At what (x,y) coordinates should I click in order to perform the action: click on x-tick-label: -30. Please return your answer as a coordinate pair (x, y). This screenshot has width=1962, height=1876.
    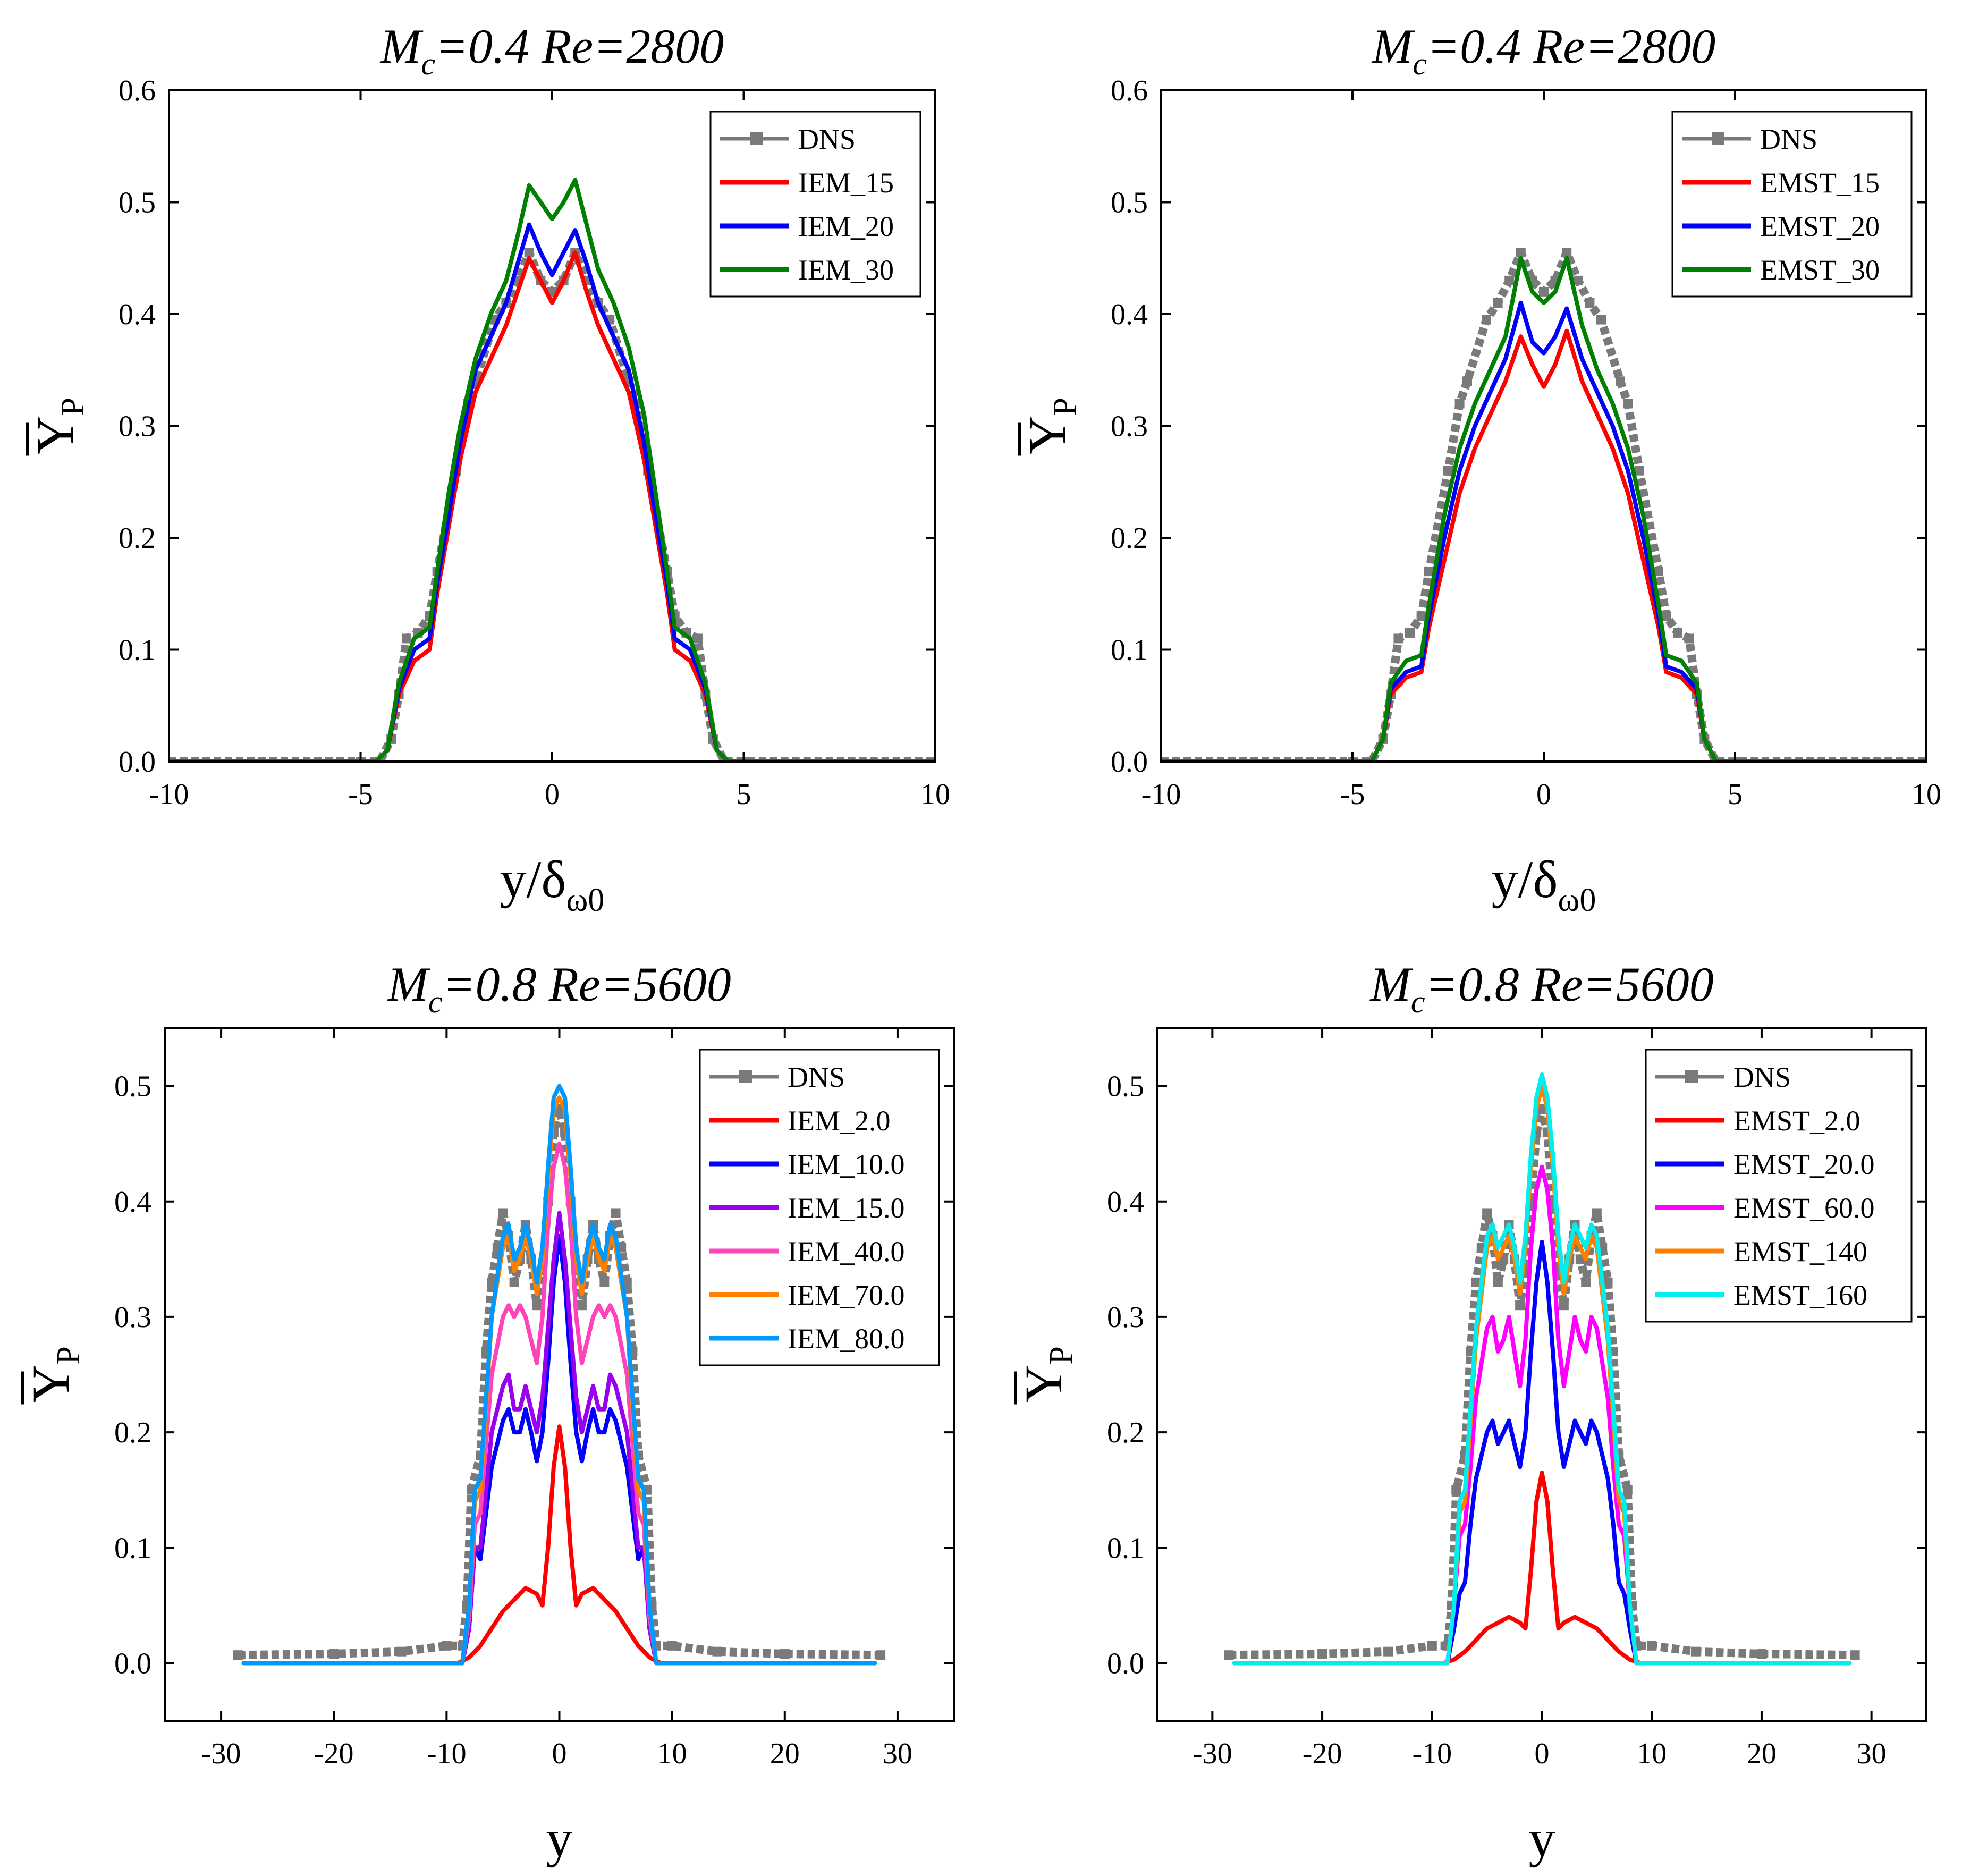
    Looking at the image, I should click on (221, 1754).